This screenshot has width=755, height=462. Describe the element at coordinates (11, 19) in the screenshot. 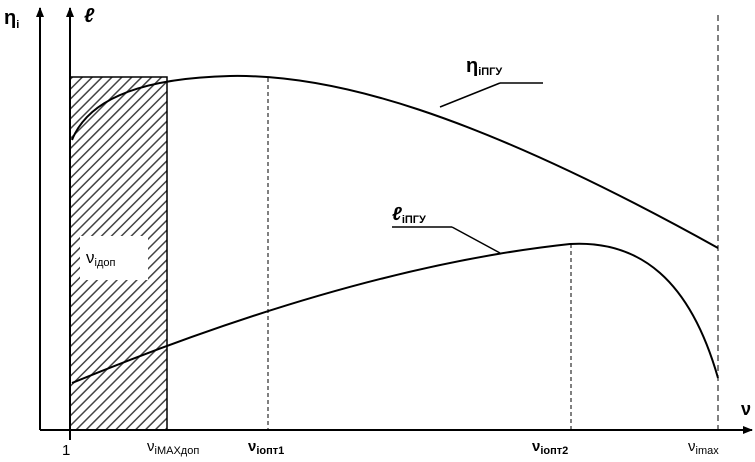

I see `axis-label: ηi` at that location.